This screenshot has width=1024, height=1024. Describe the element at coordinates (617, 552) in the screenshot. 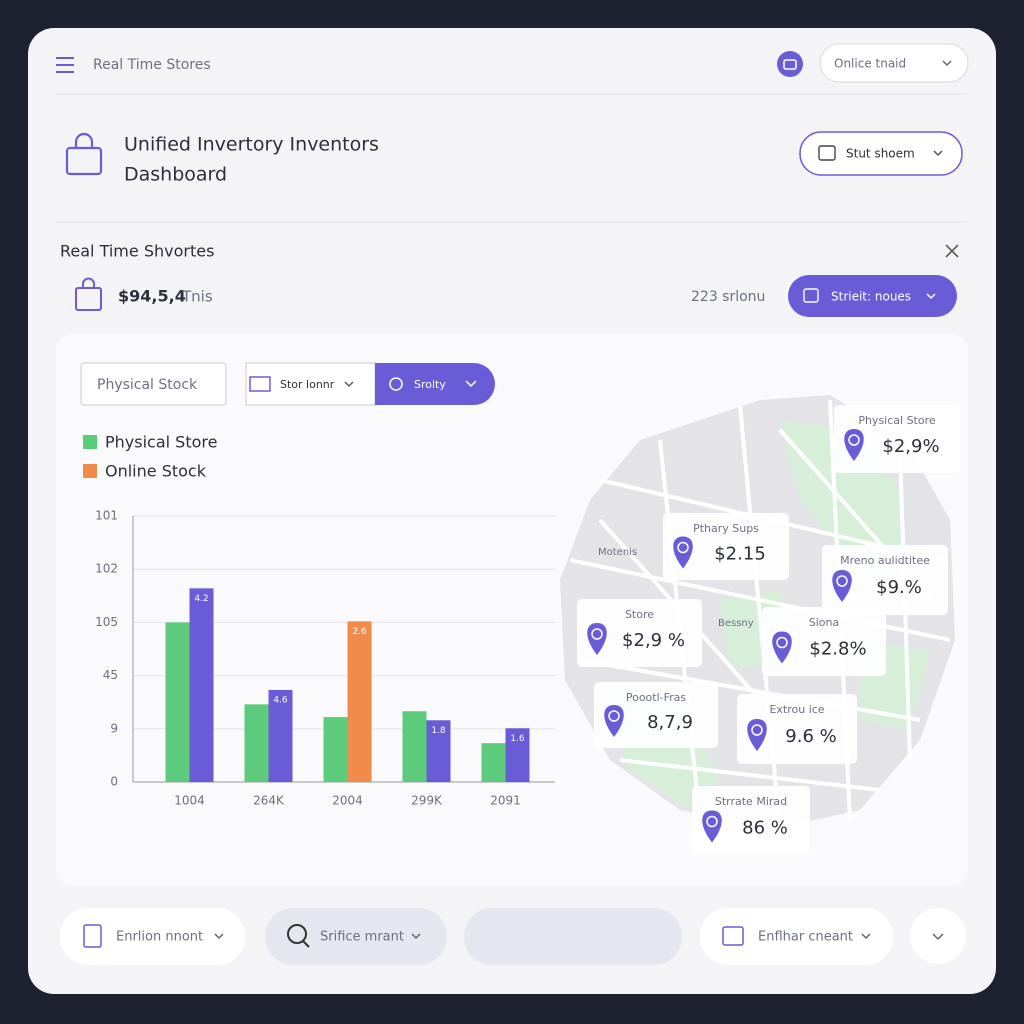

I see `map-place: Motenis` at that location.